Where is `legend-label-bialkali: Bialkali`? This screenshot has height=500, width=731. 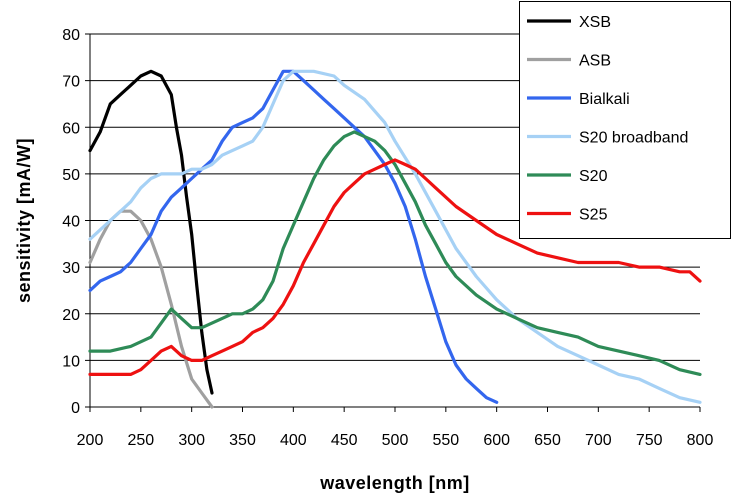 legend-label-bialkali: Bialkali is located at coordinates (604, 99).